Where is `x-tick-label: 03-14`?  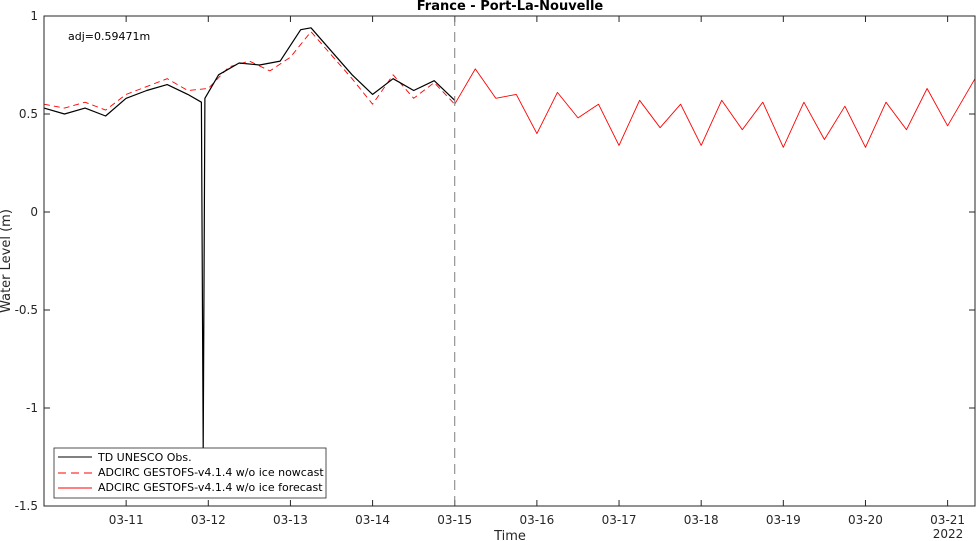 x-tick-label: 03-14 is located at coordinates (372, 520).